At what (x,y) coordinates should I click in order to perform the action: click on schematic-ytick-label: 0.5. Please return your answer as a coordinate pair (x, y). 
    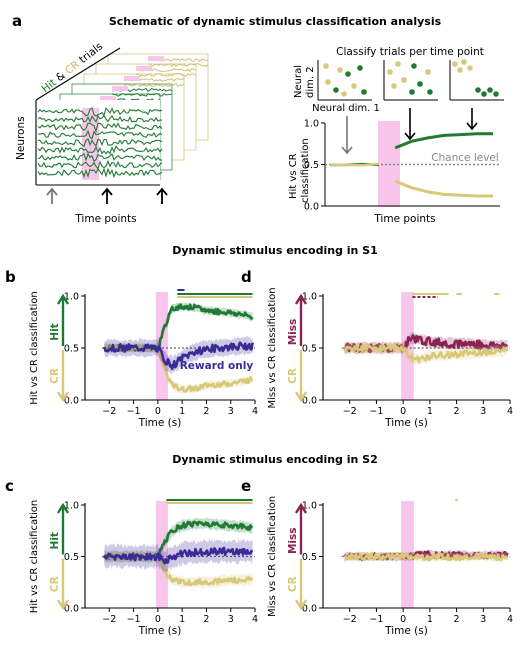
    Looking at the image, I should click on (311, 165).